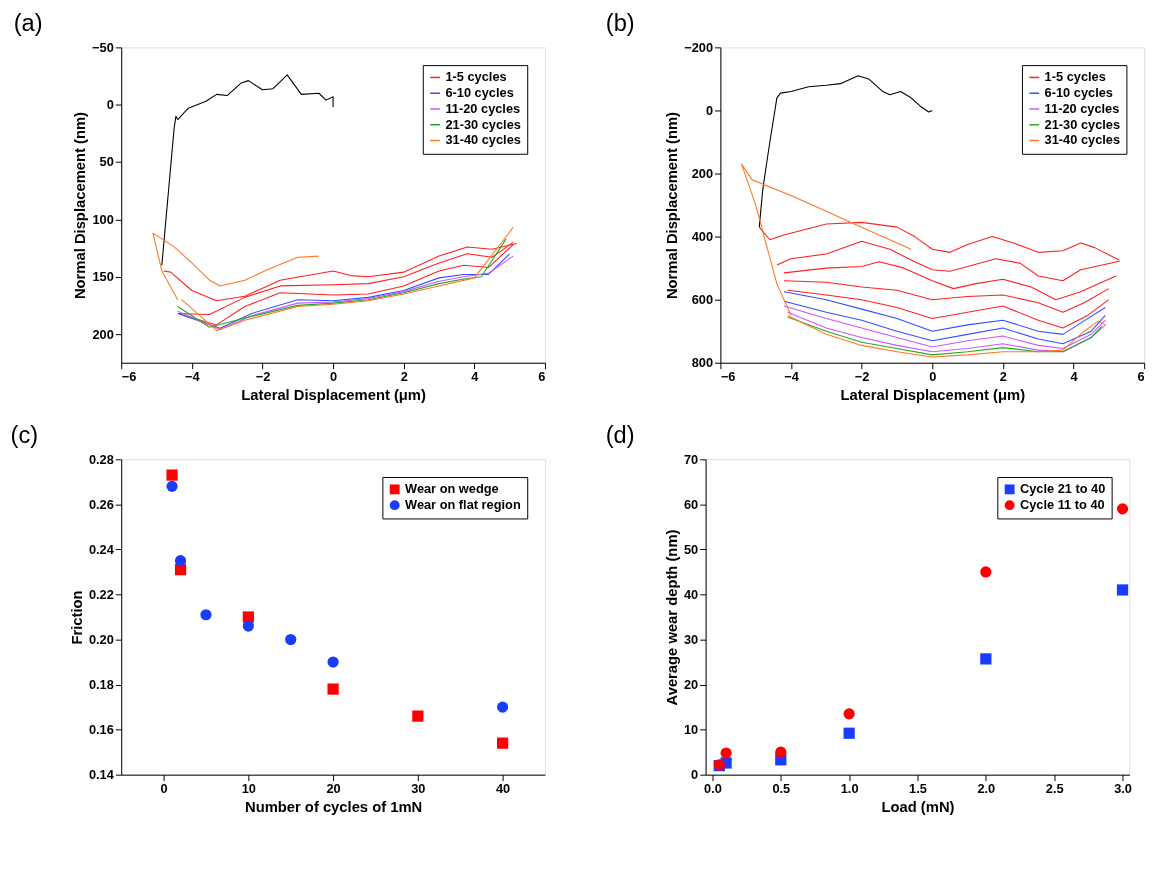 The width and height of the screenshot is (1155, 885). What do you see at coordinates (463, 505) in the screenshot?
I see `legend-label: Wear on flat region` at bounding box center [463, 505].